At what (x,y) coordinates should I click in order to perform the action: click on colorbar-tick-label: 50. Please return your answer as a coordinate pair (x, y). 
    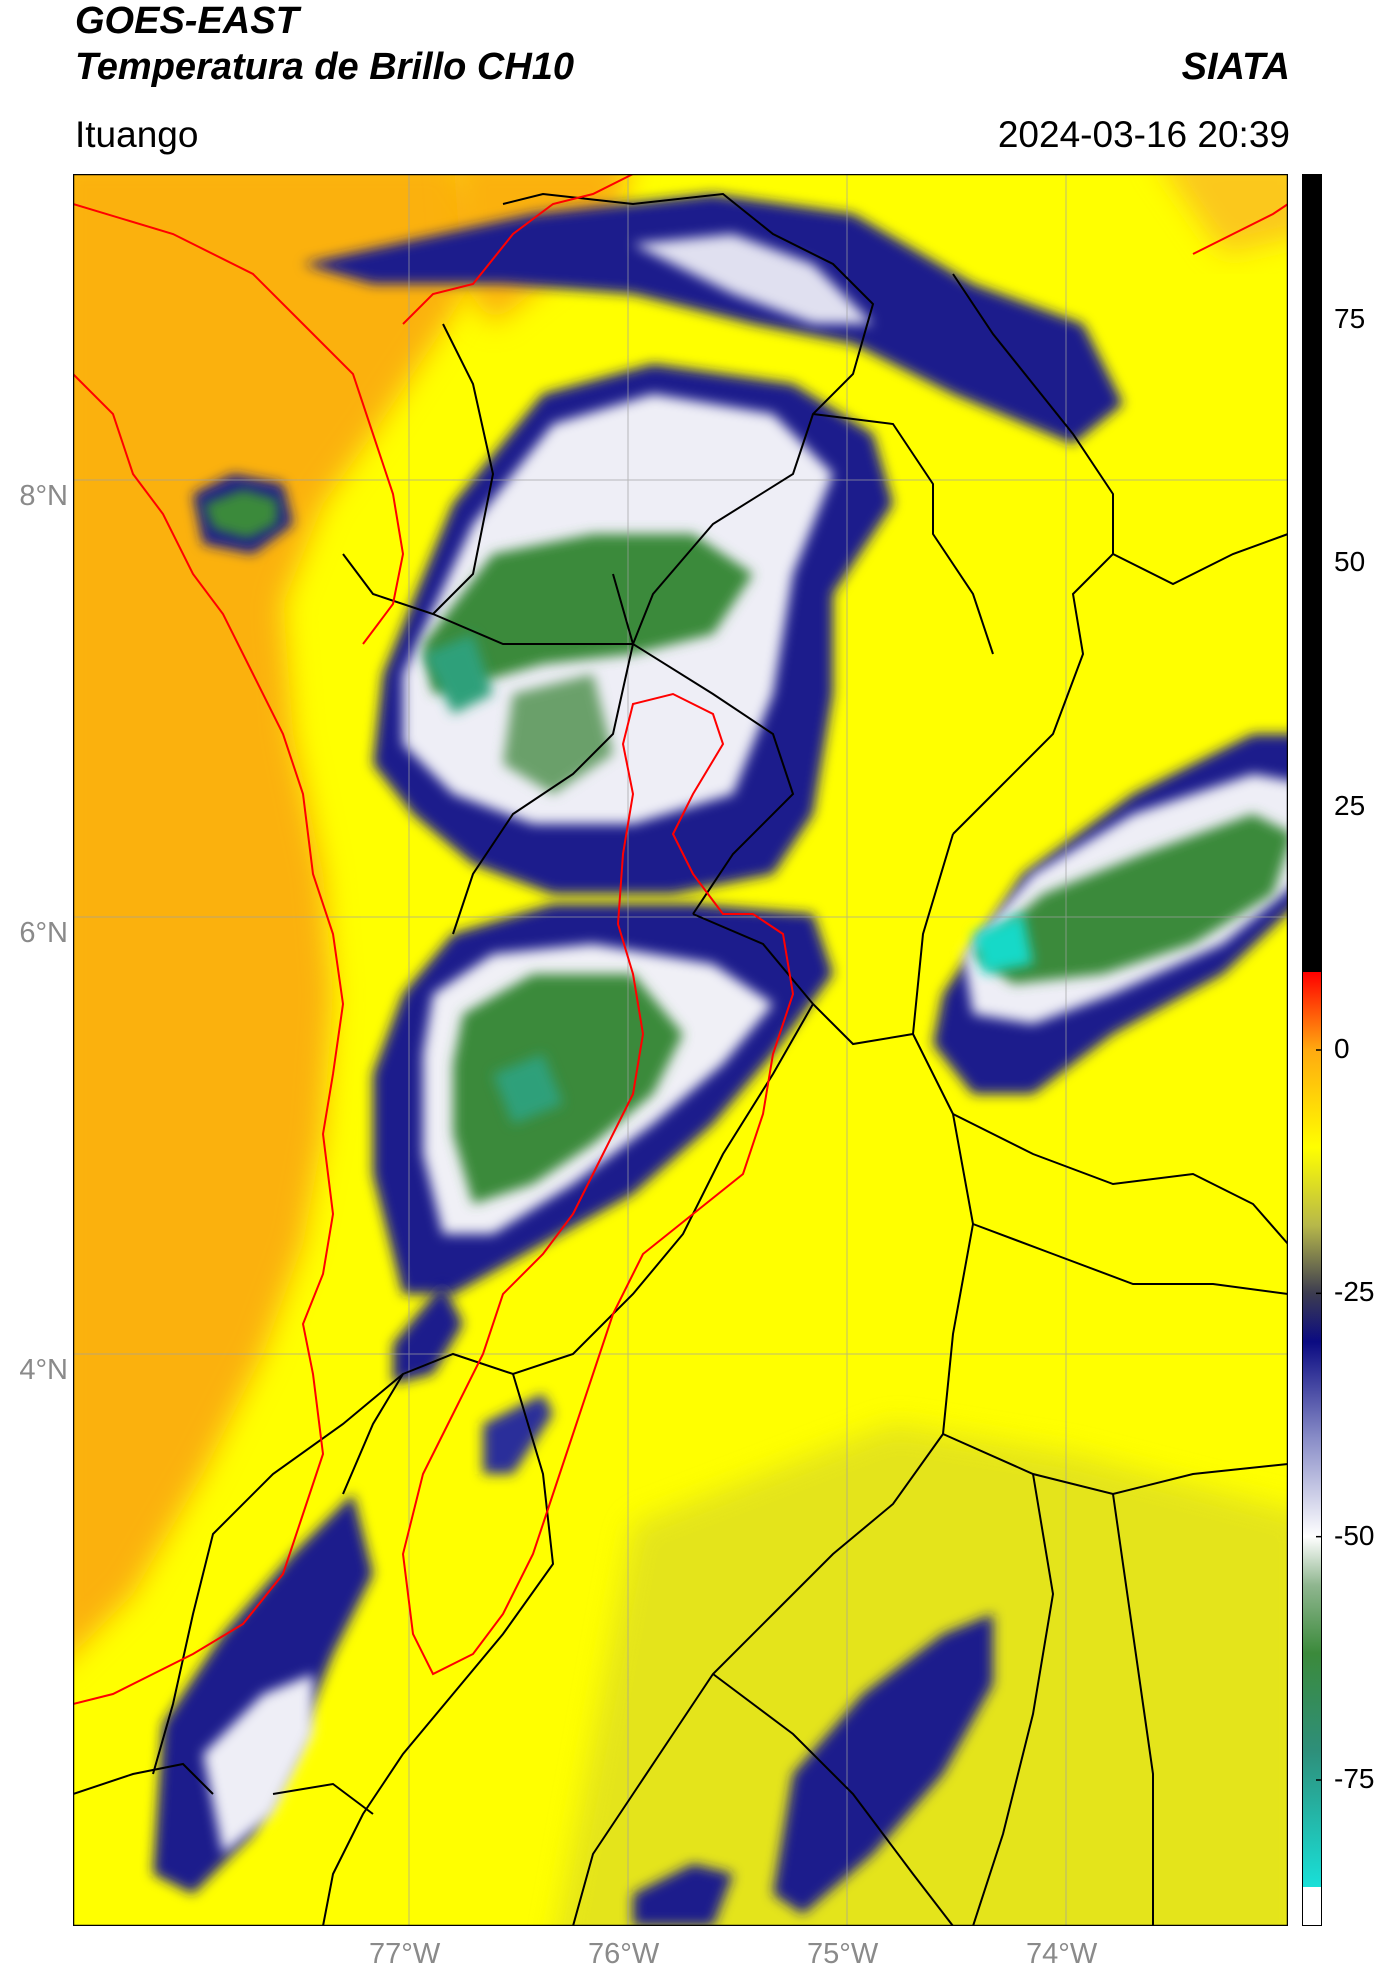
    Looking at the image, I should click on (1350, 562).